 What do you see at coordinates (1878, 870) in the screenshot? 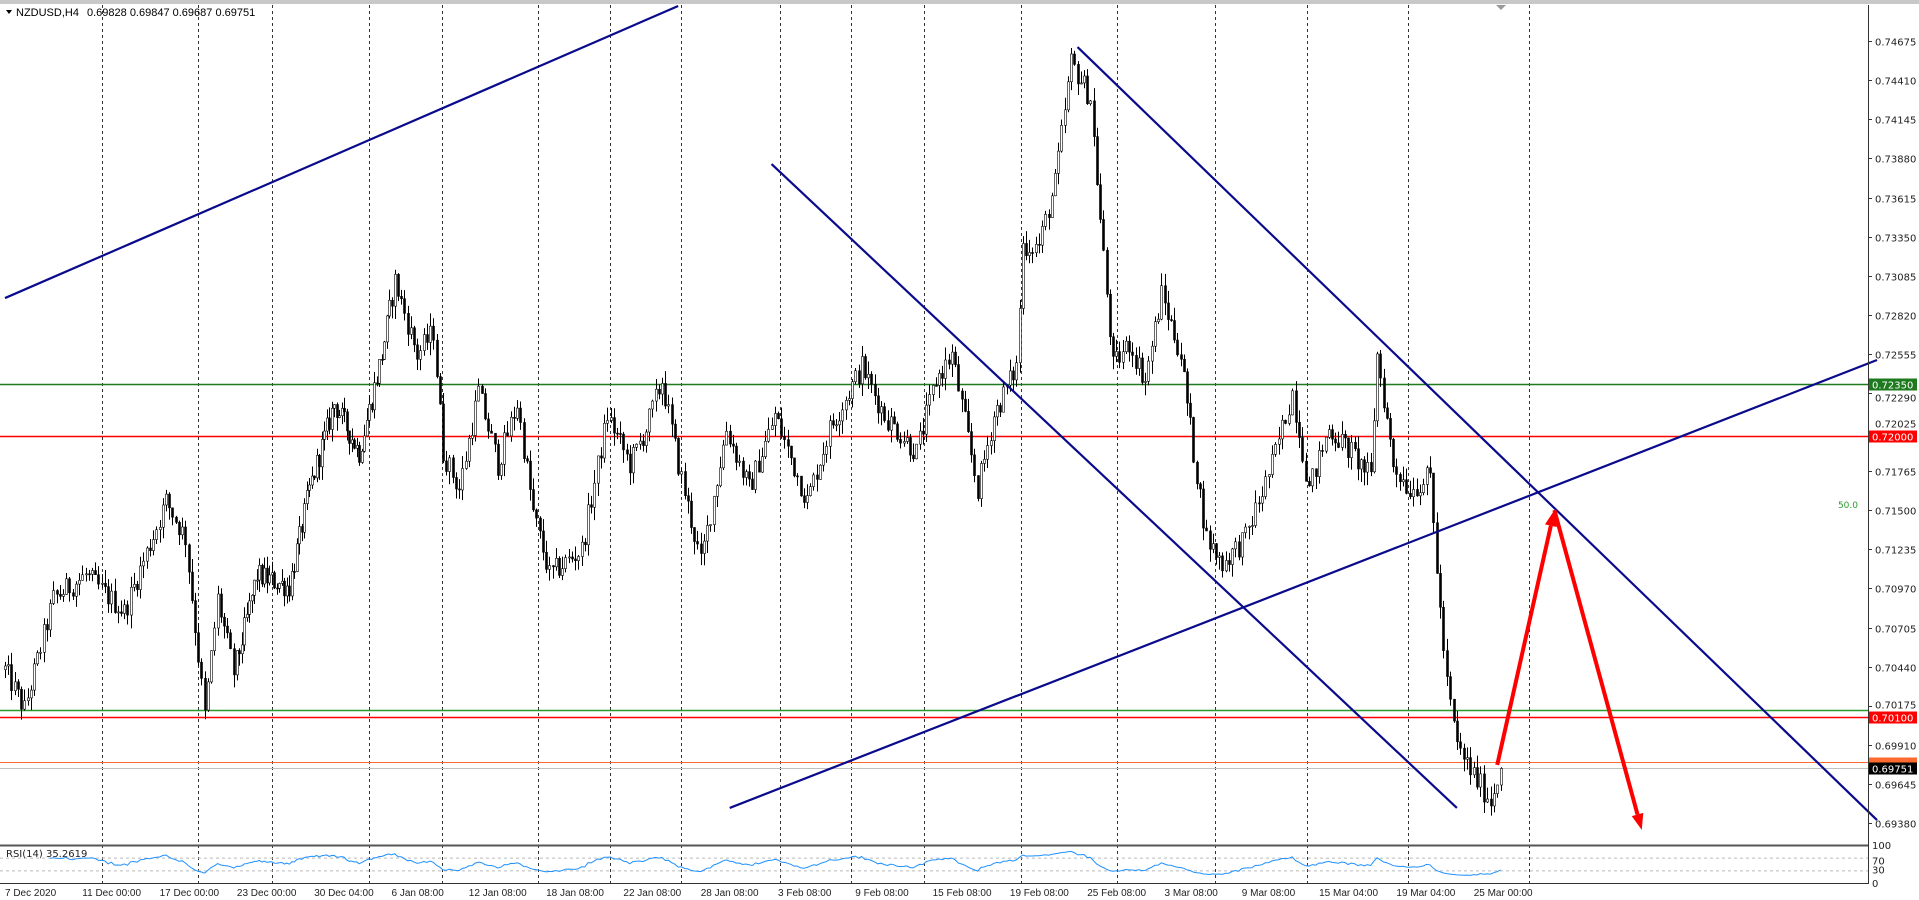
I see `rsi-axis-label: 30` at bounding box center [1878, 870].